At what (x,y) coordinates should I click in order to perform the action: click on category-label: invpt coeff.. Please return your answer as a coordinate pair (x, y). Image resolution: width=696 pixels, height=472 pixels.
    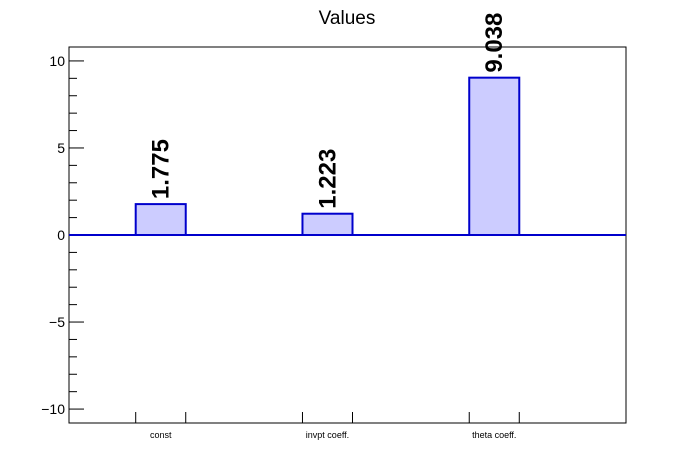
    Looking at the image, I should click on (327, 435).